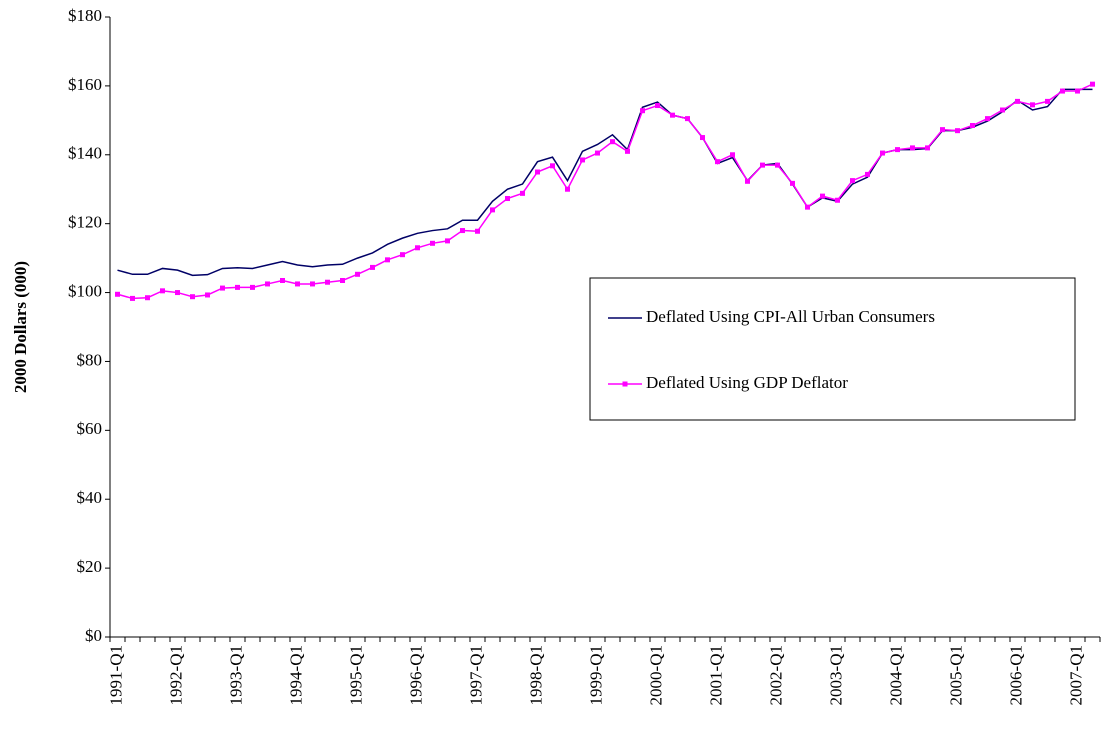 Image resolution: width=1102 pixels, height=742 pixels. Describe the element at coordinates (1075, 675) in the screenshot. I see `x-tick-label: 2007-Q1` at that location.